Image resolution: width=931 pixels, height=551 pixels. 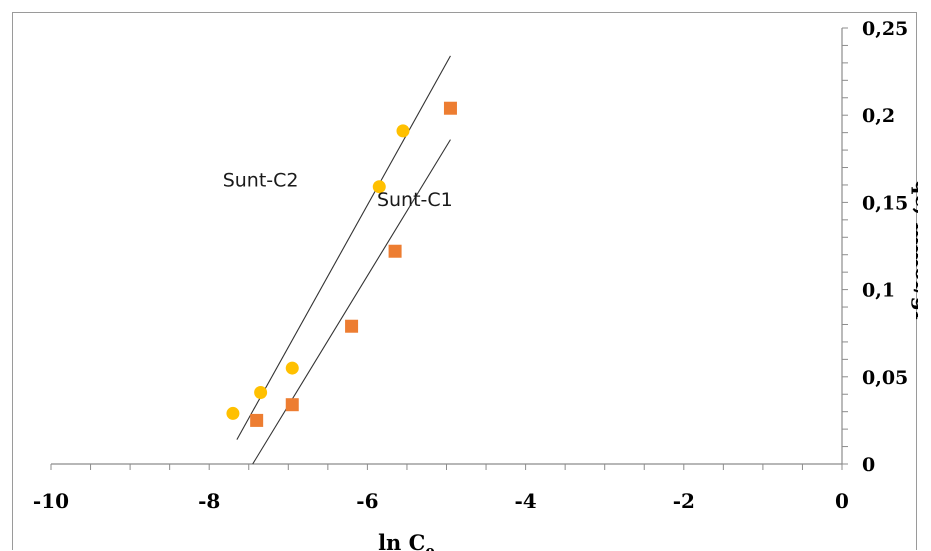 I want to click on x-tick-label: -6, so click(x=367, y=501).